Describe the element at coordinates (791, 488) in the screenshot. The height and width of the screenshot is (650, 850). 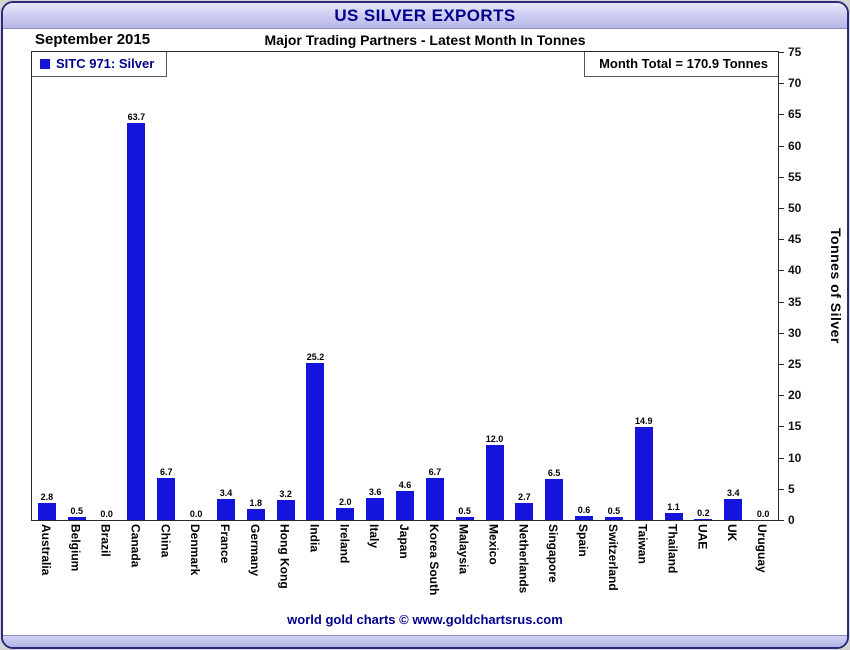
I see `y-tick-label: 5` at that location.